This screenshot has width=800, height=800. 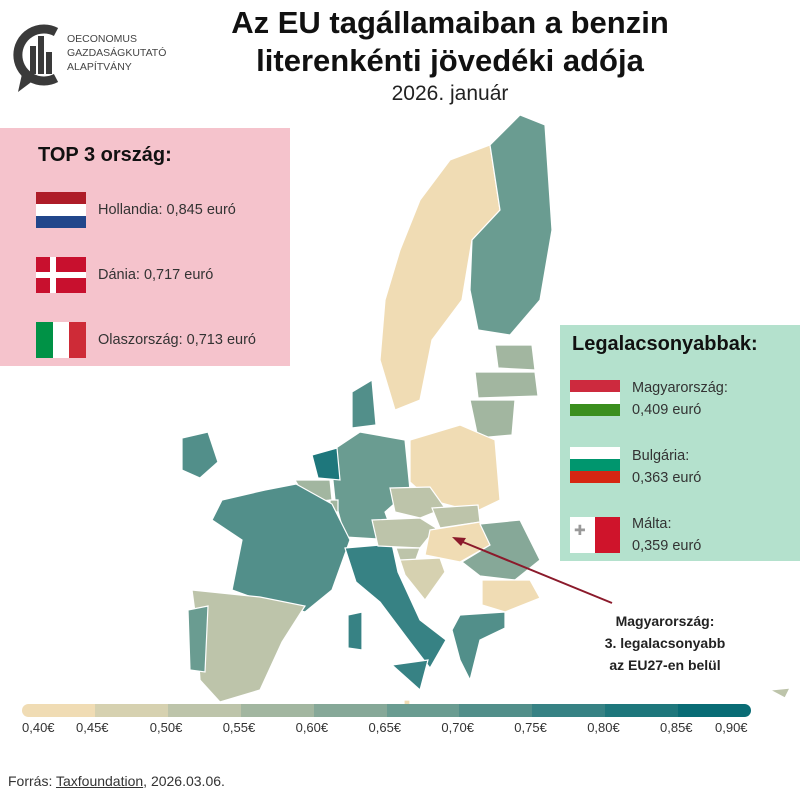 What do you see at coordinates (395, 606) in the screenshot?
I see `country-italy` at bounding box center [395, 606].